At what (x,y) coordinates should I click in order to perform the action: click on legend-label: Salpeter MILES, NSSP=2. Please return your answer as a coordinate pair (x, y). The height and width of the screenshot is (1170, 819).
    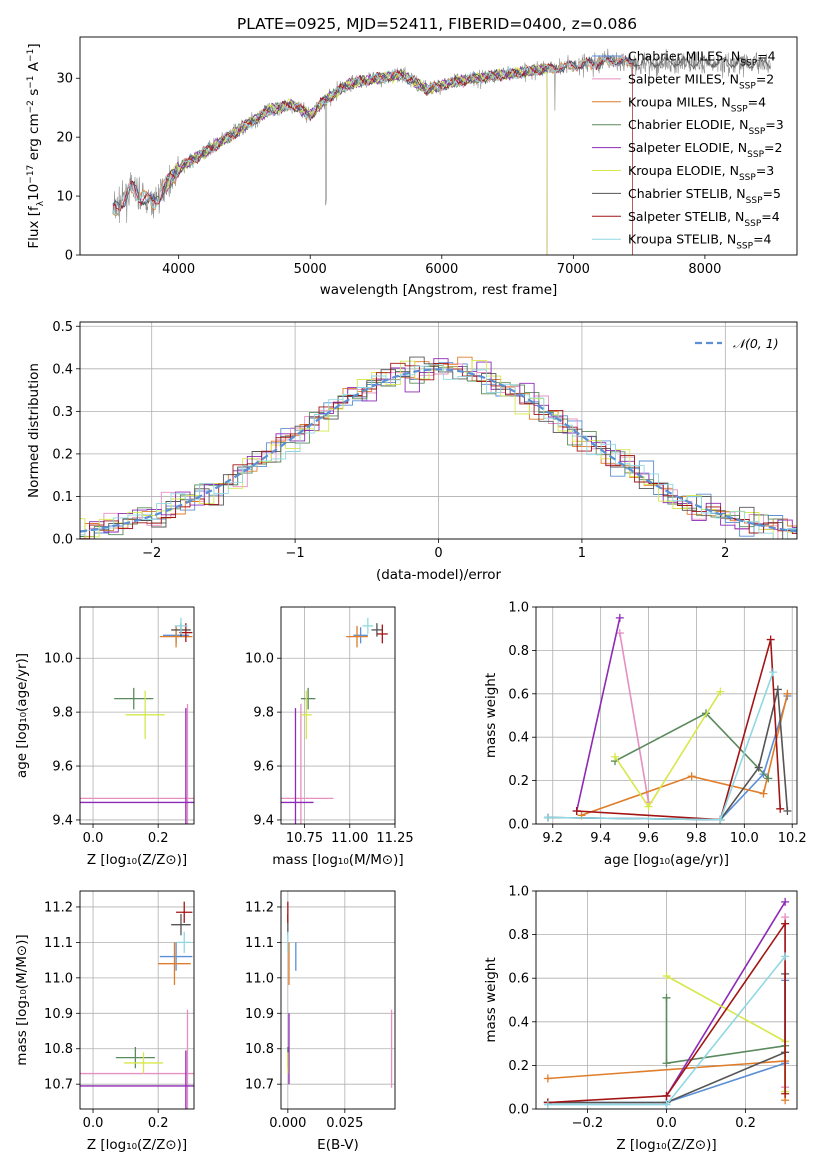
    Looking at the image, I should click on (701, 81).